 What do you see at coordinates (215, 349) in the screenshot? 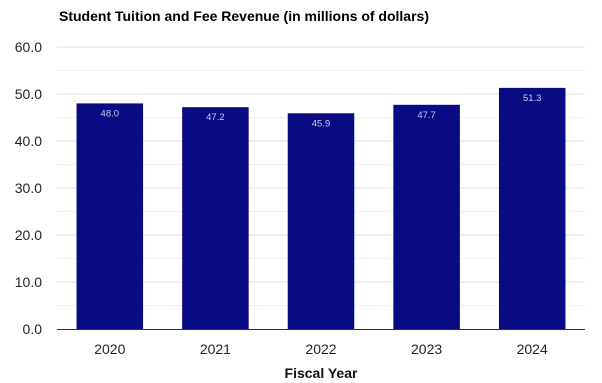
I see `x-tick-label-2021: 2021` at bounding box center [215, 349].